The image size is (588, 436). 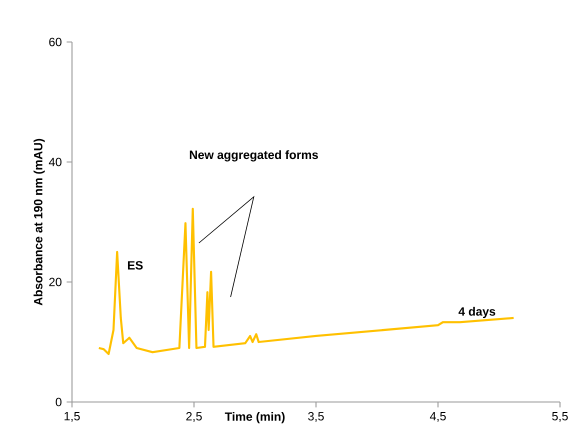 I want to click on x-tick-label: 2,5, so click(x=194, y=417).